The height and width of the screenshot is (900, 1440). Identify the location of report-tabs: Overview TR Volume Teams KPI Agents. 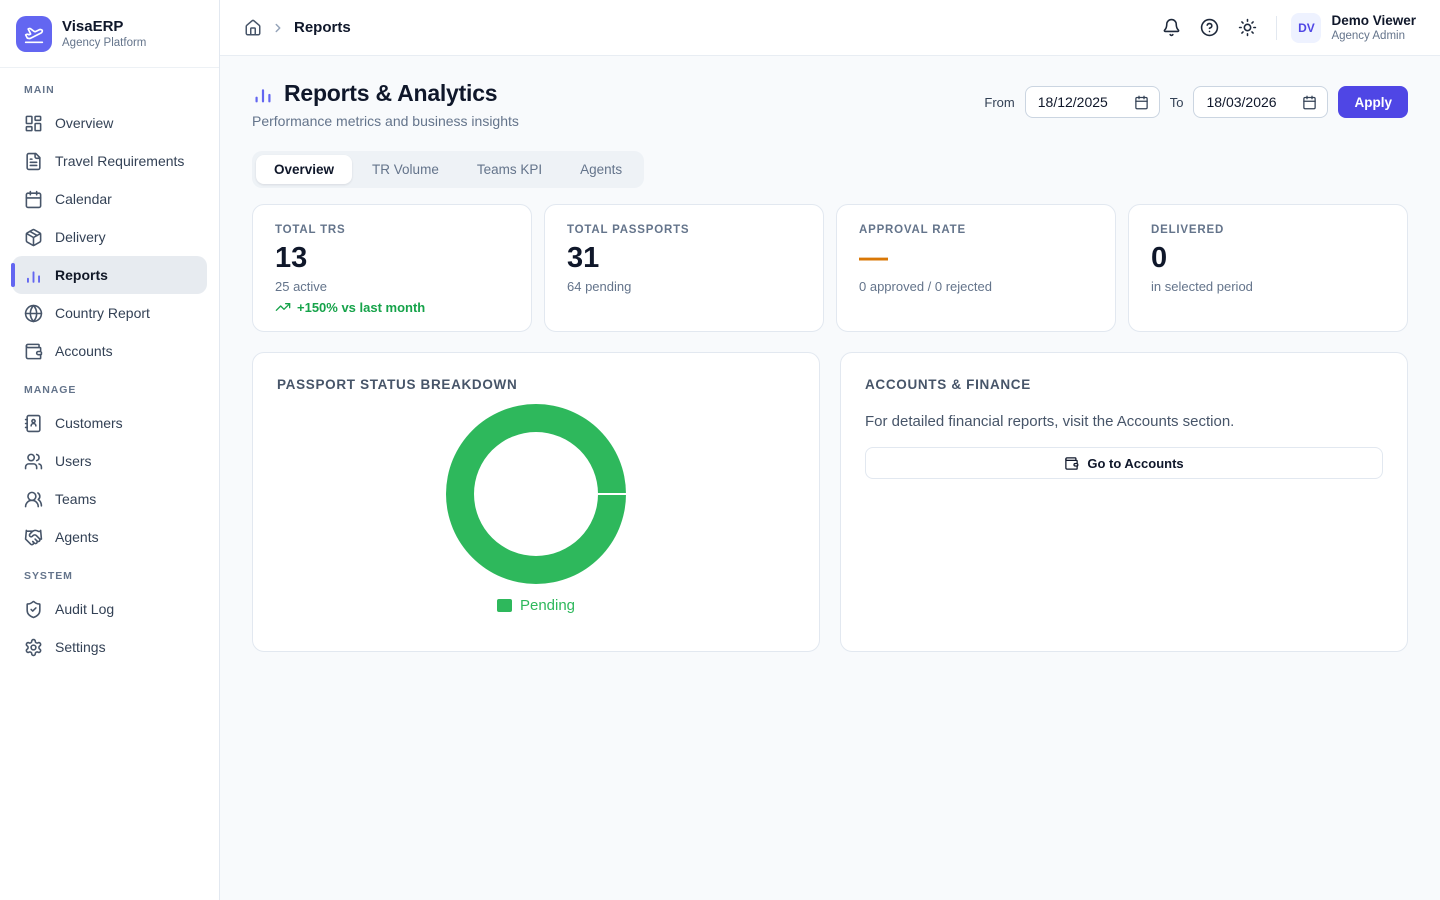
(448, 169).